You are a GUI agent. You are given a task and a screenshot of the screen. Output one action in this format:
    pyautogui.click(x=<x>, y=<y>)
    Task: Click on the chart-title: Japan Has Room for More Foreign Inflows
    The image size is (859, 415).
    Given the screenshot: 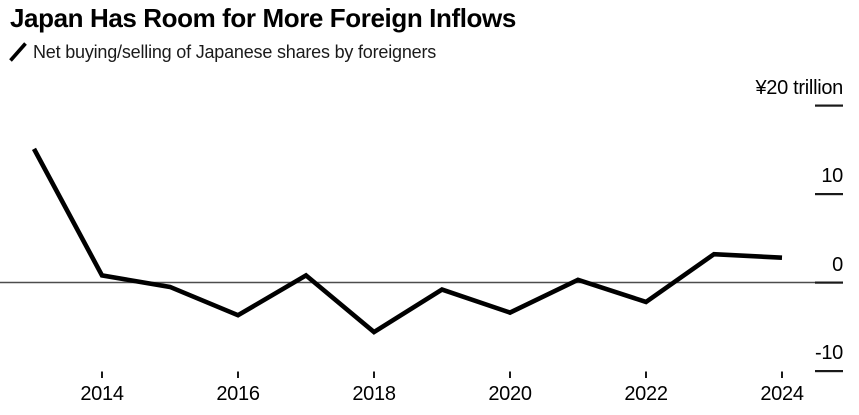 What is the action you would take?
    pyautogui.click(x=263, y=18)
    